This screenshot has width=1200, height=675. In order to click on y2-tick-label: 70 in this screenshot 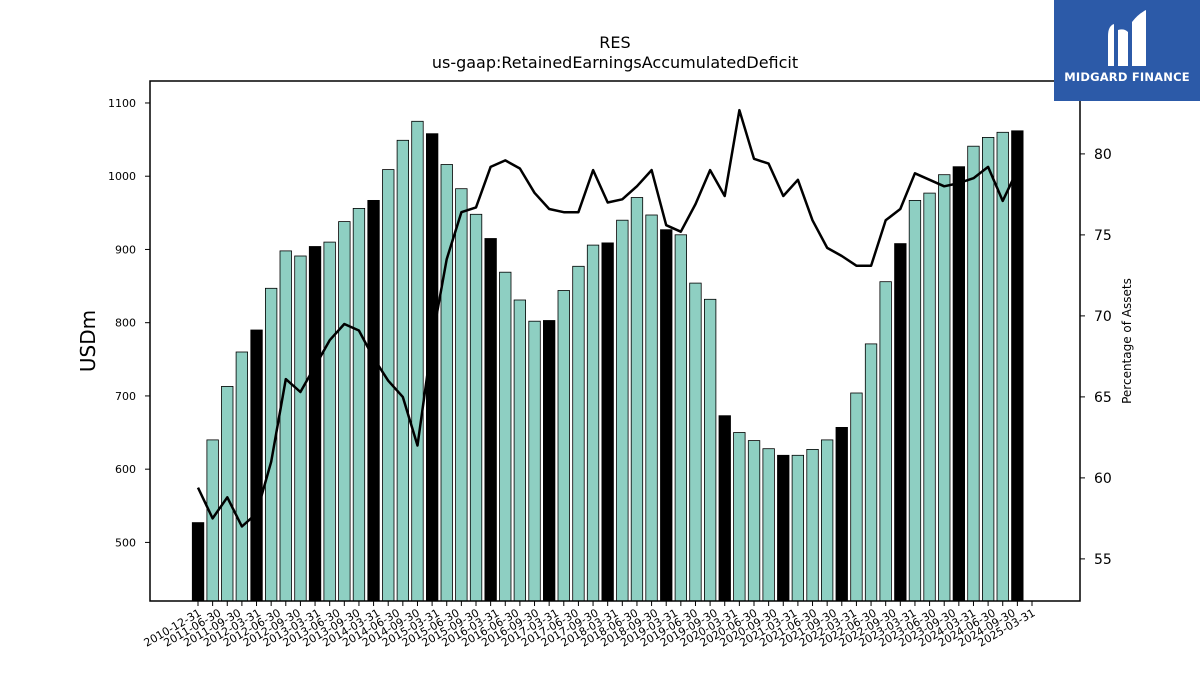, I will do `click(1103, 317)`.